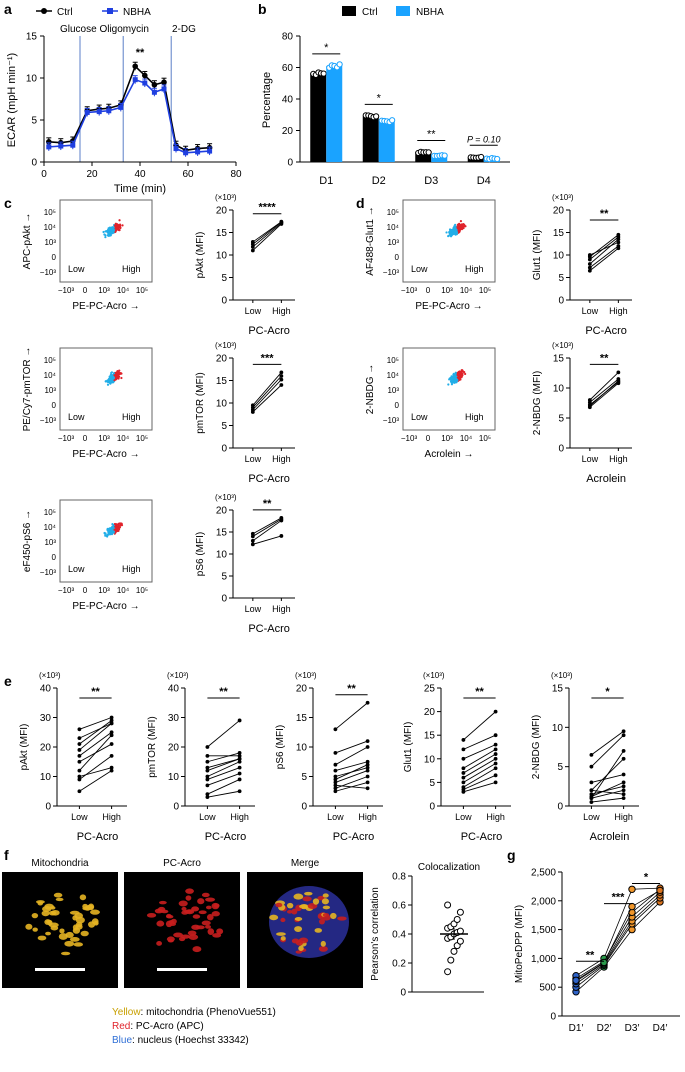  I want to click on image-title: Merge, so click(305, 863).